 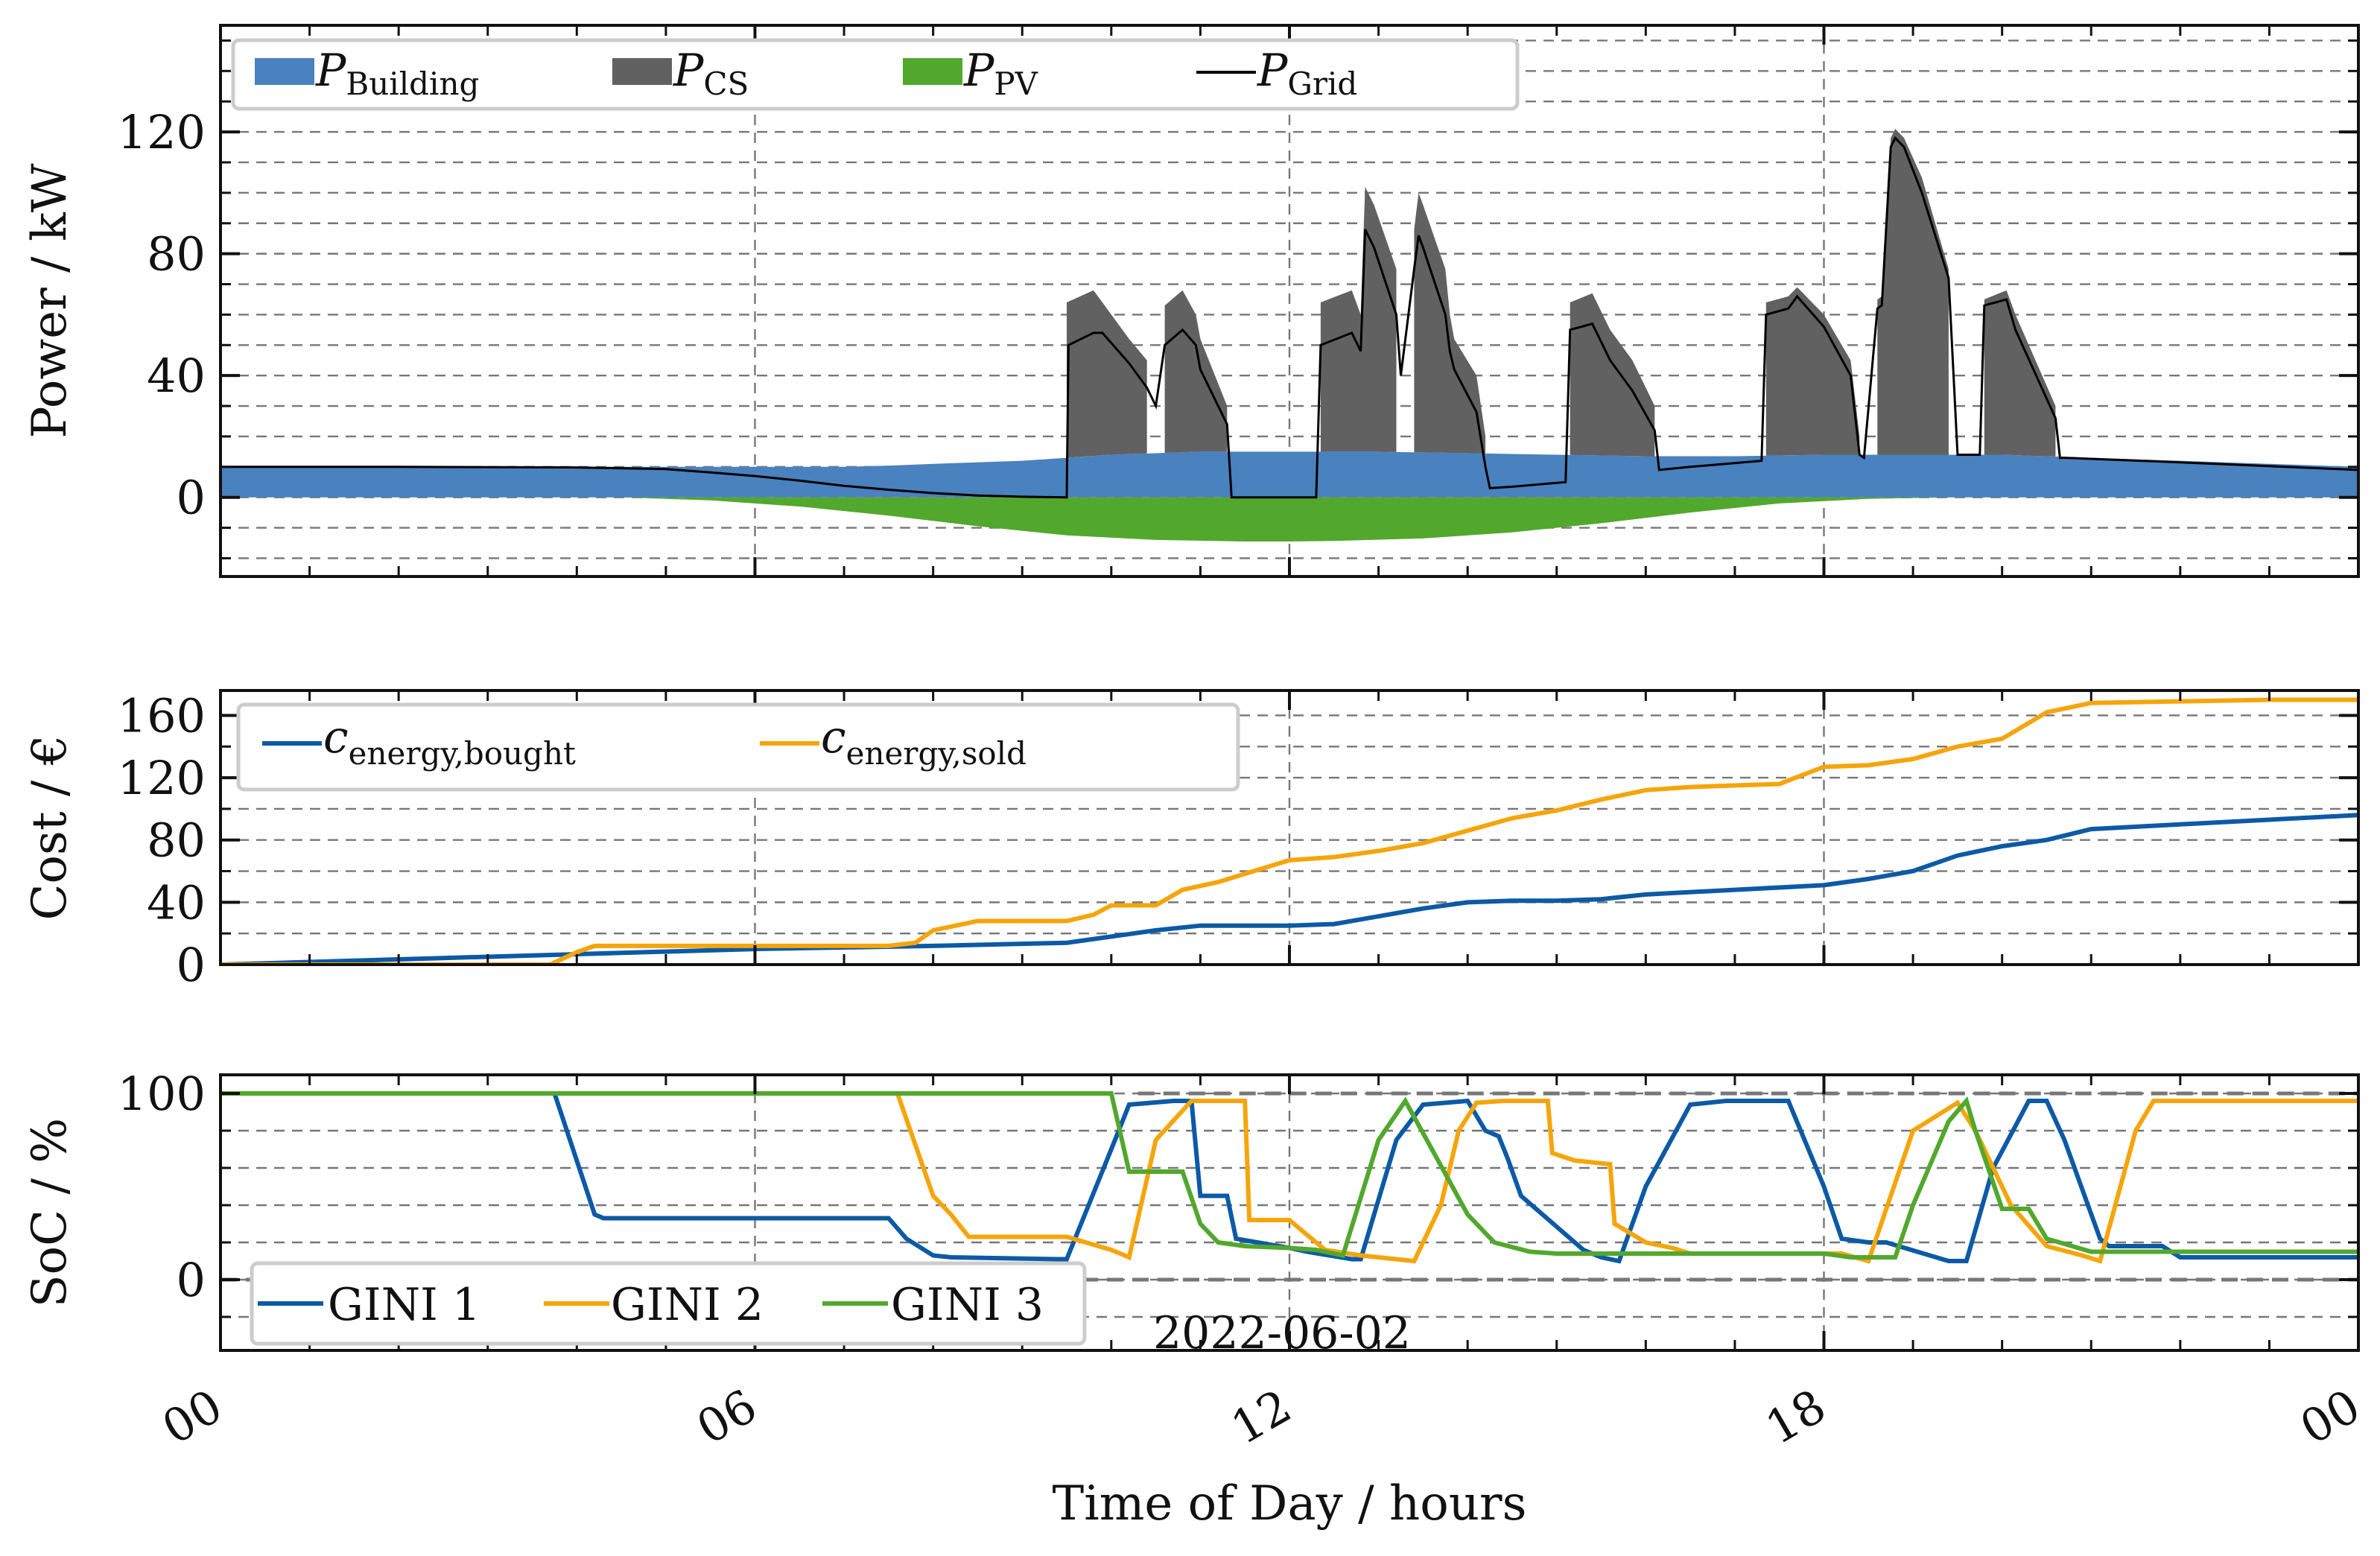 I want to click on legend-cs: PCS, so click(x=711, y=73).